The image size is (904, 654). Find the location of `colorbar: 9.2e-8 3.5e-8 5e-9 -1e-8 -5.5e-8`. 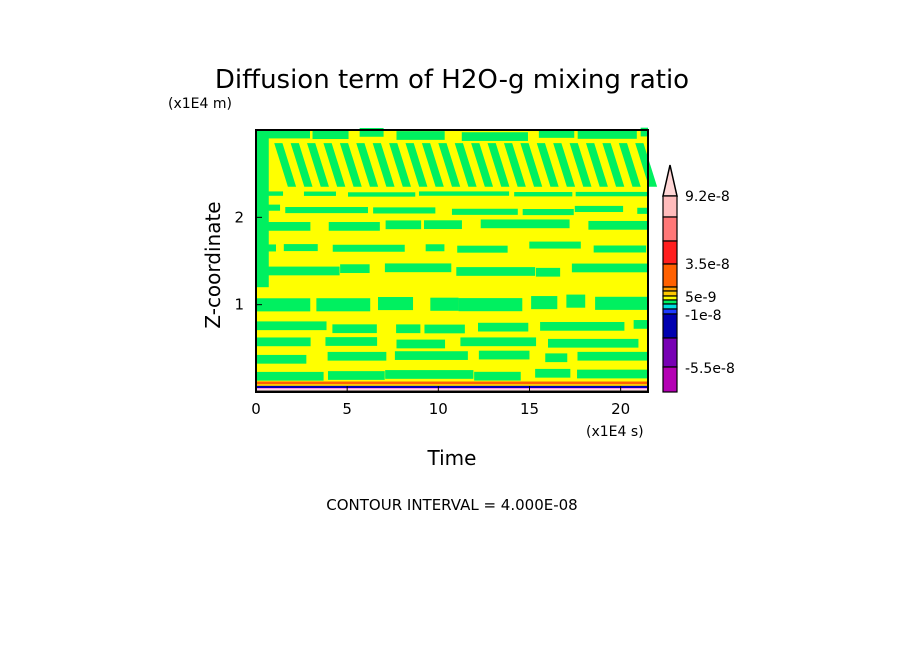

colorbar: 9.2e-8 3.5e-8 5e-9 -1e-8 -5.5e-8 is located at coordinates (698, 278).